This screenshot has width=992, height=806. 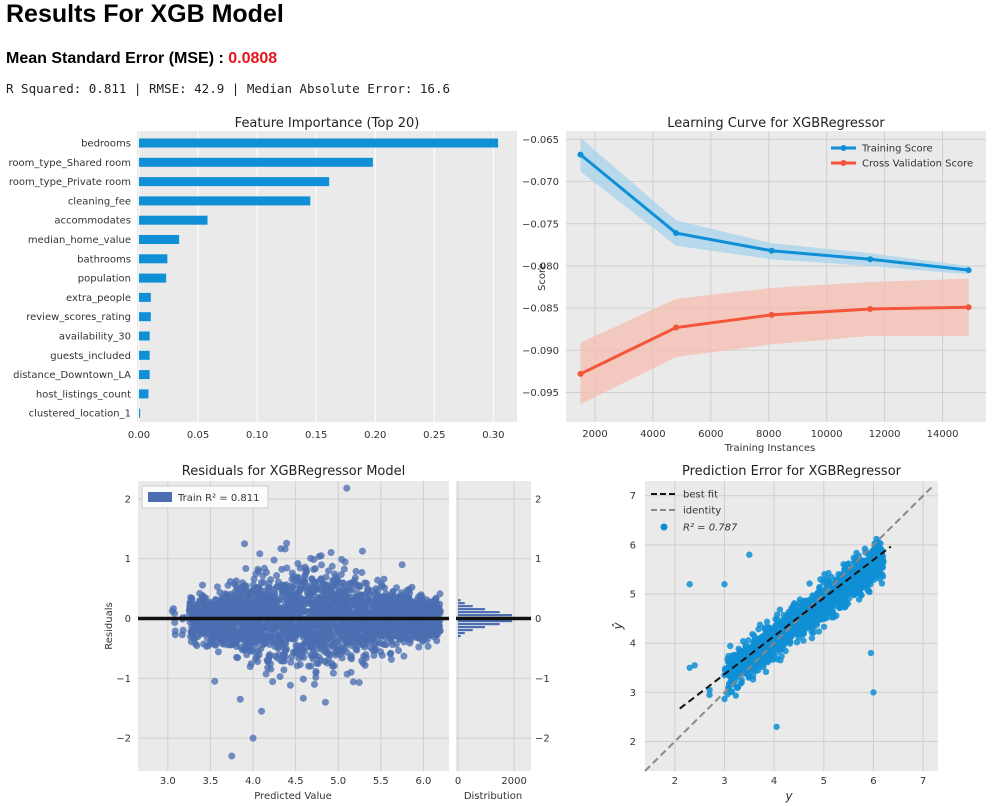 What do you see at coordinates (128, 619) in the screenshot?
I see `residuals-ytick: 0` at bounding box center [128, 619].